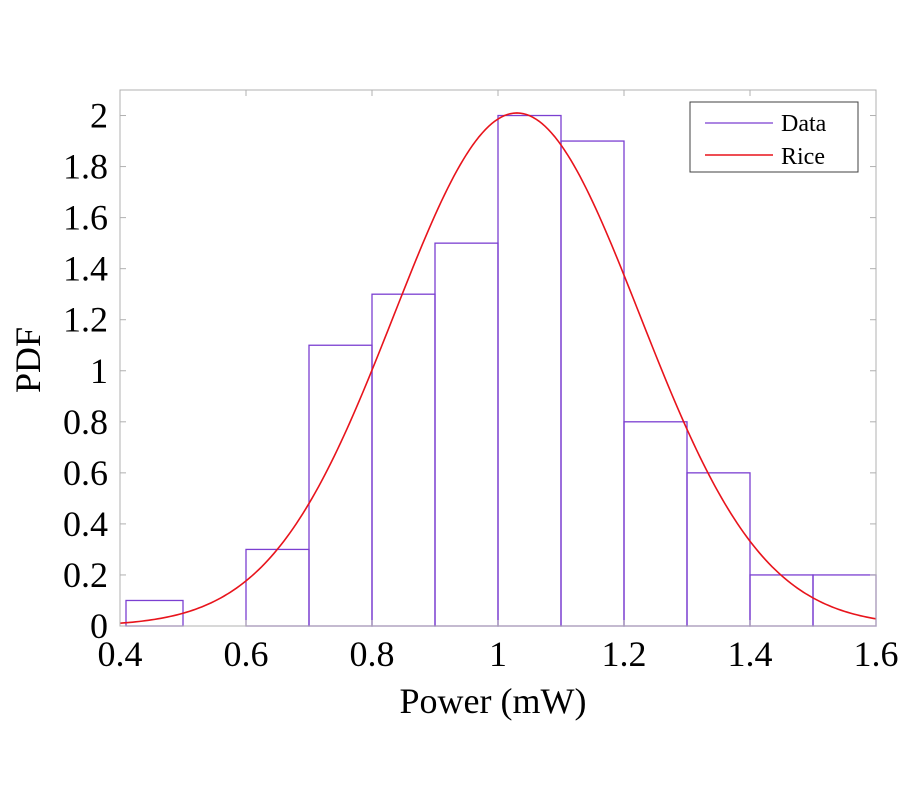  I want to click on y-tick-label-6: 1.2, so click(85, 320).